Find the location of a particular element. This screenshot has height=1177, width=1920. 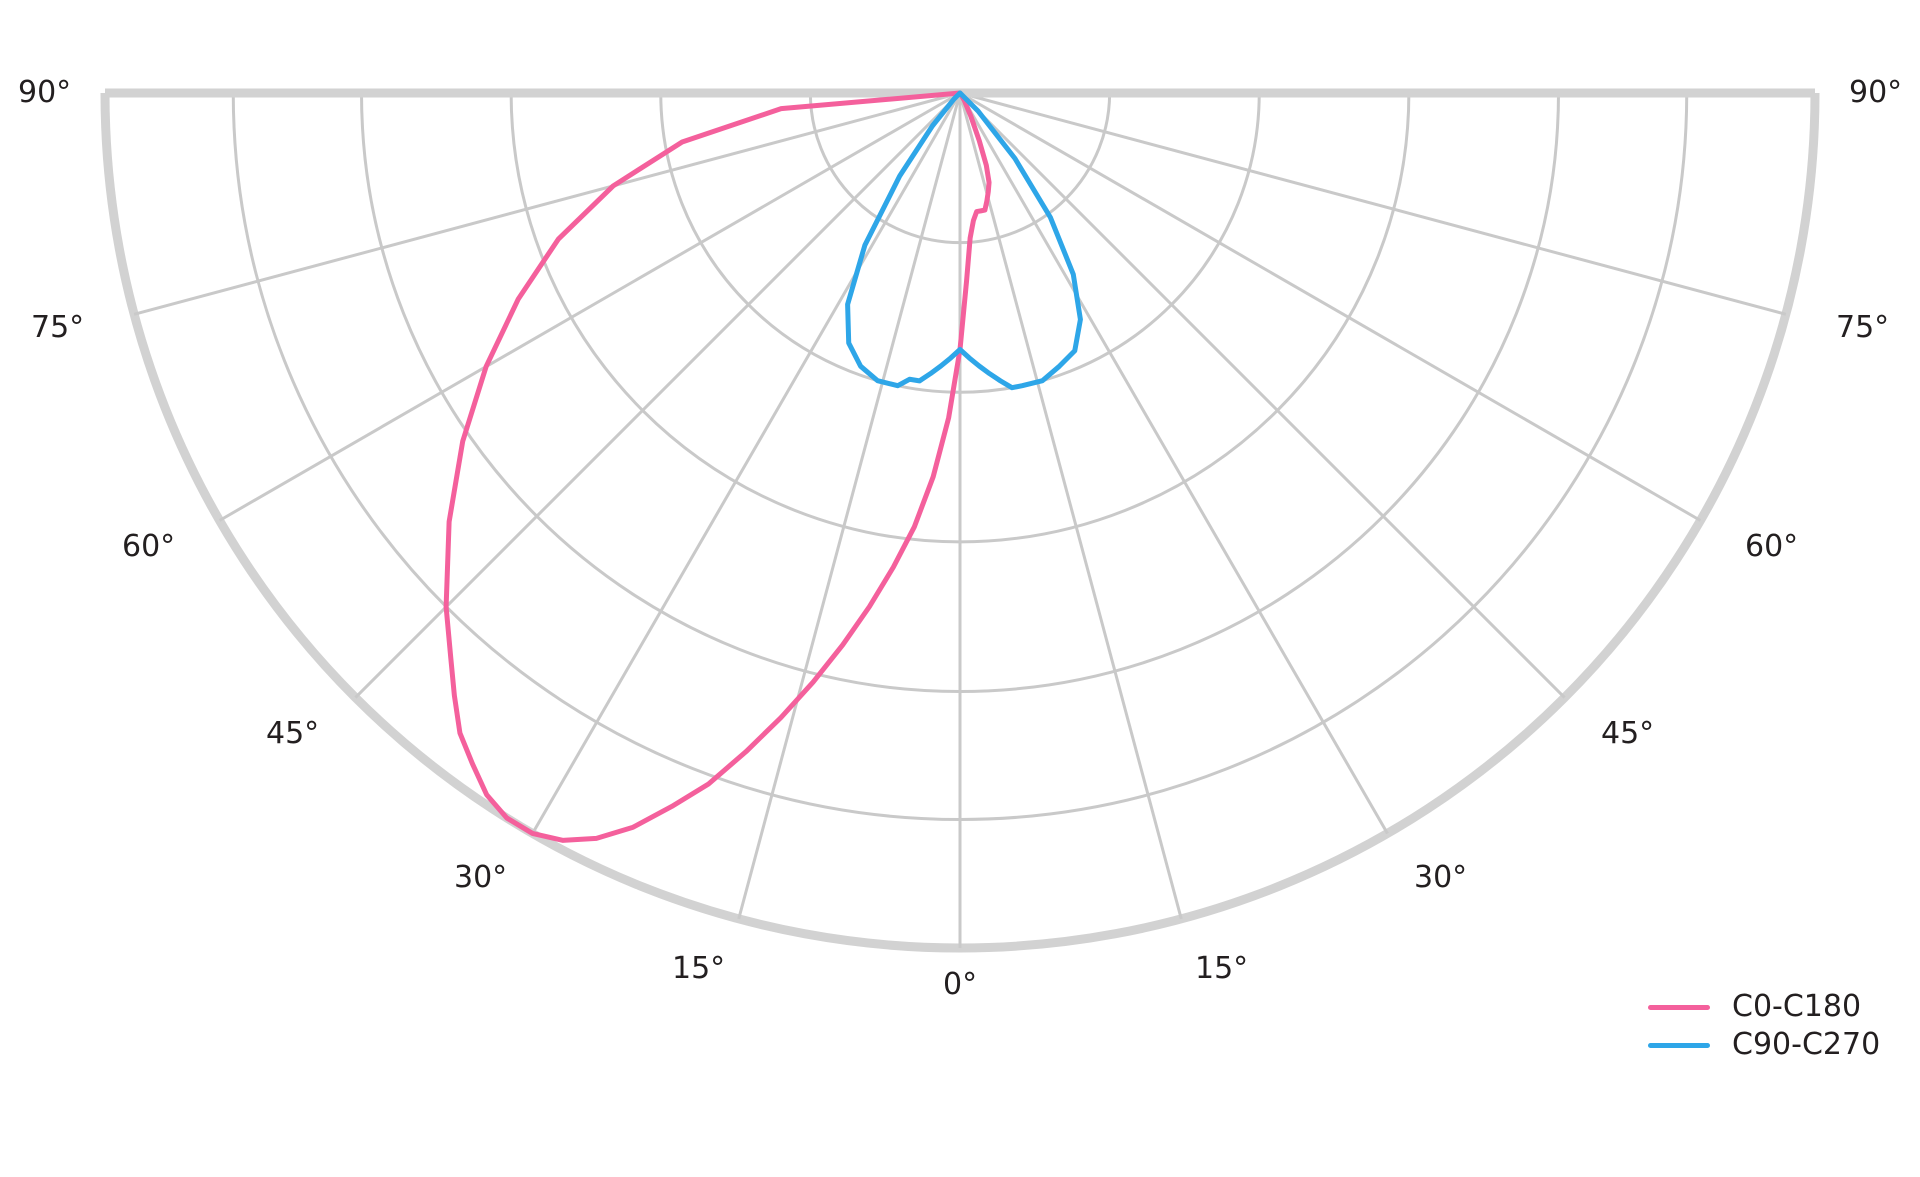

angle-tick-label-8: 30° is located at coordinates (1441, 877).